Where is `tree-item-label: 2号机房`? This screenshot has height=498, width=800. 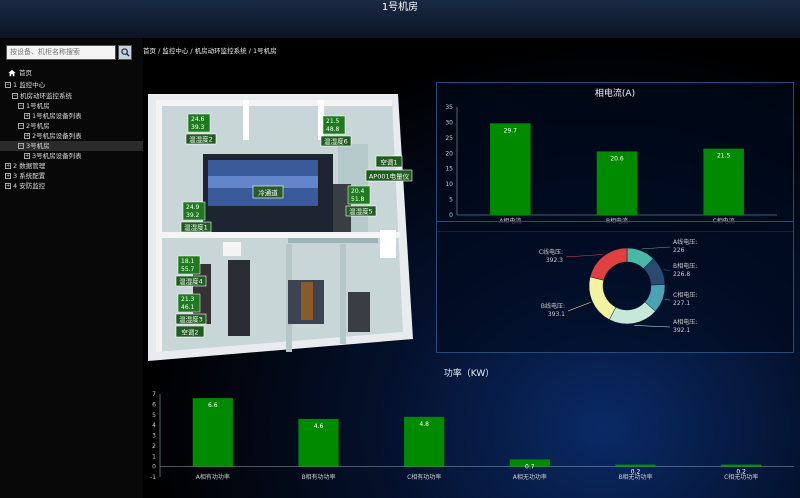 tree-item-label: 2号机房 is located at coordinates (38, 126).